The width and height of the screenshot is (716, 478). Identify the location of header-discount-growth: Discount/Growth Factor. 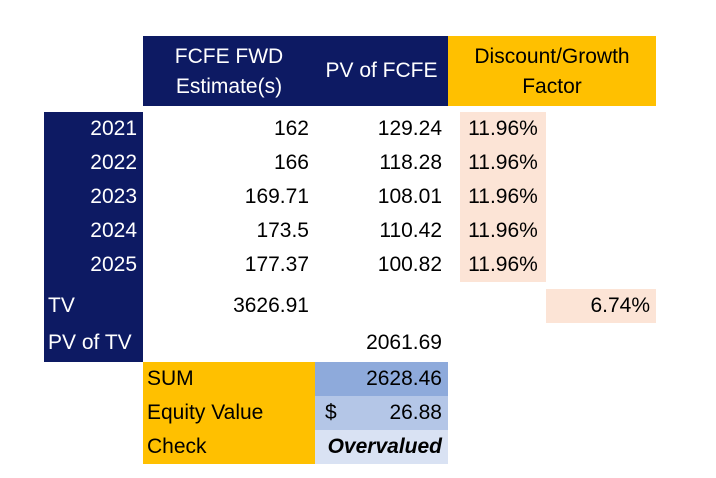
(552, 71).